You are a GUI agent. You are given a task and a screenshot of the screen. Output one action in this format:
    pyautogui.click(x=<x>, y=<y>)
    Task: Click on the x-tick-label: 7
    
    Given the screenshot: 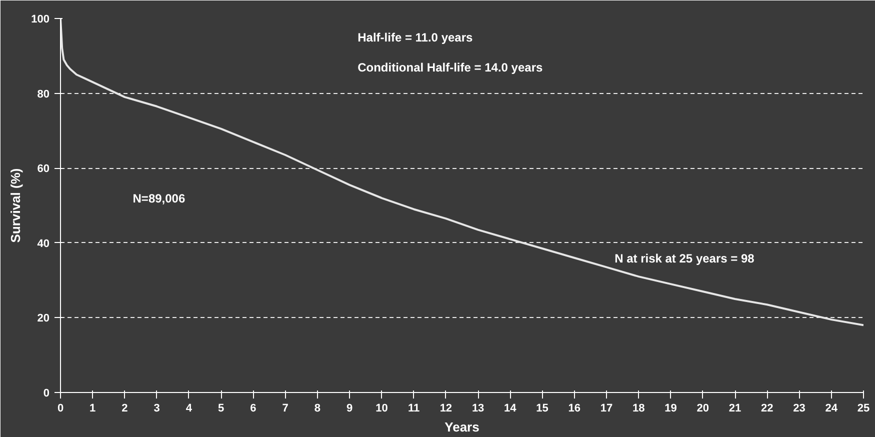 What is the action you would take?
    pyautogui.click(x=285, y=408)
    